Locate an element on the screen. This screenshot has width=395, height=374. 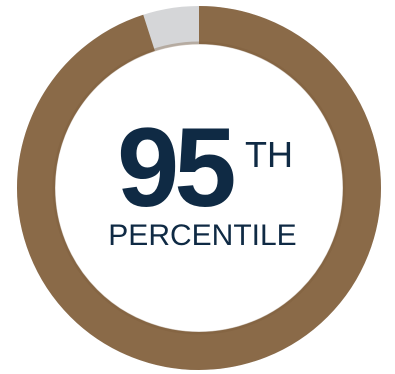
percentile-ordinal-suffix: TH is located at coordinates (269, 154).